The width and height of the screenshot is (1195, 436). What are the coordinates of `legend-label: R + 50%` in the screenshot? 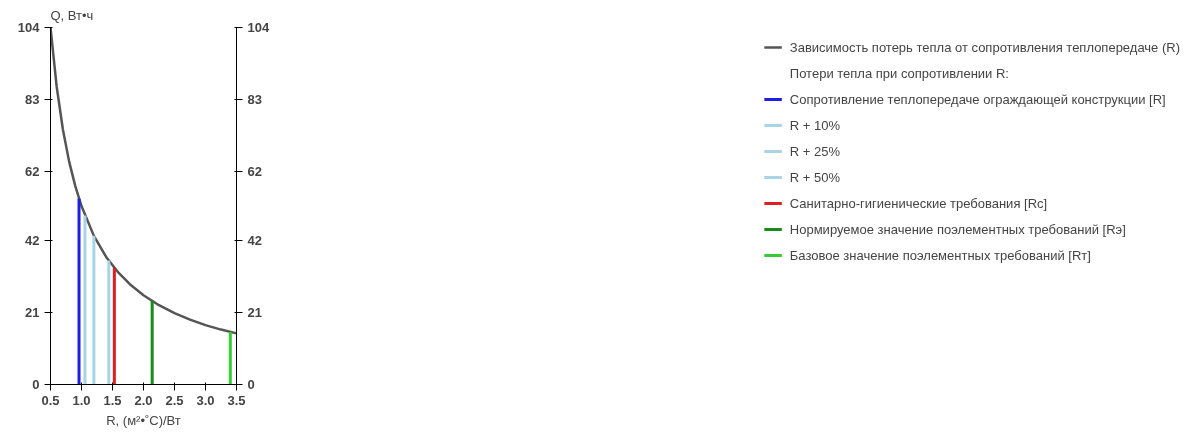 It's located at (815, 177).